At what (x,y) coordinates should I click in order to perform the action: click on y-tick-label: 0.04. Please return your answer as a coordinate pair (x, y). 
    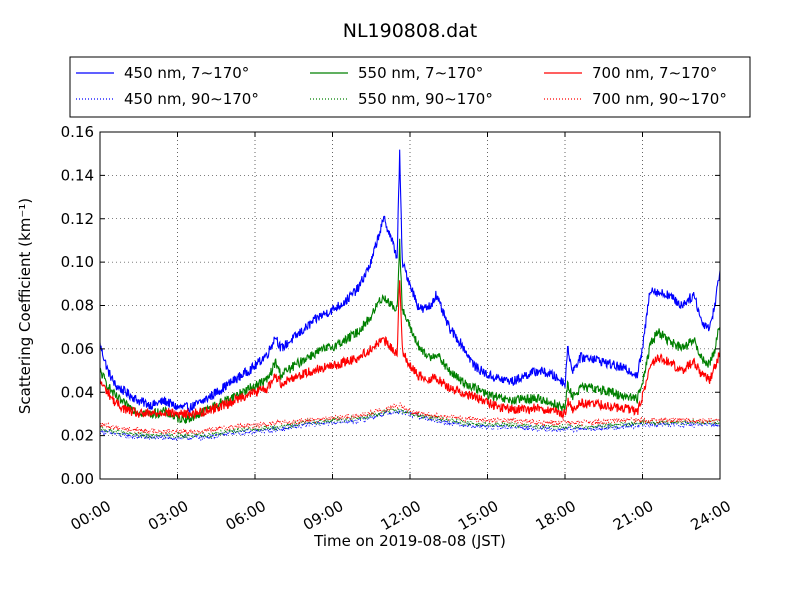
    Looking at the image, I should click on (77, 392).